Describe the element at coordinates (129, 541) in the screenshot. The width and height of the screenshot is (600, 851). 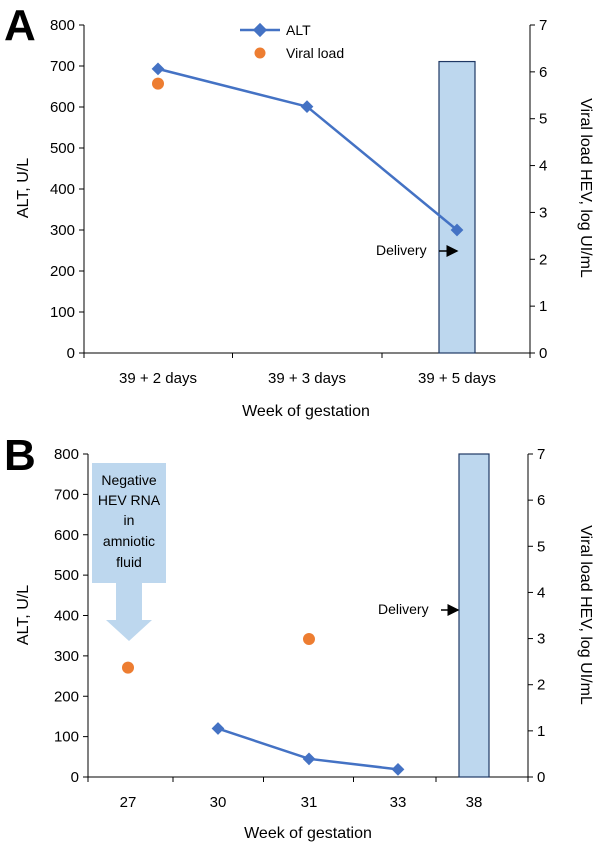
I see `annotation-box-line-4: amniotic` at that location.